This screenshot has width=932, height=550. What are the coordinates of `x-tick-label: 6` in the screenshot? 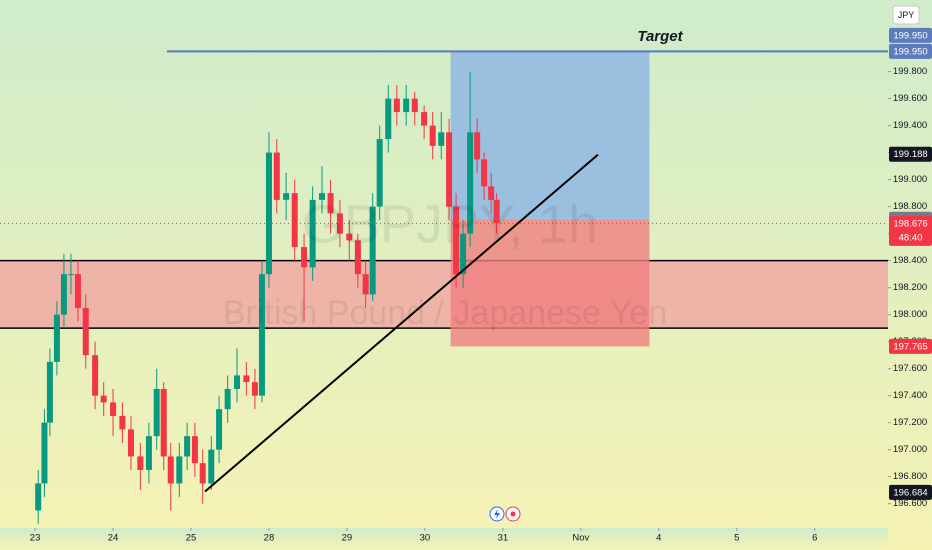 It's located at (814, 538).